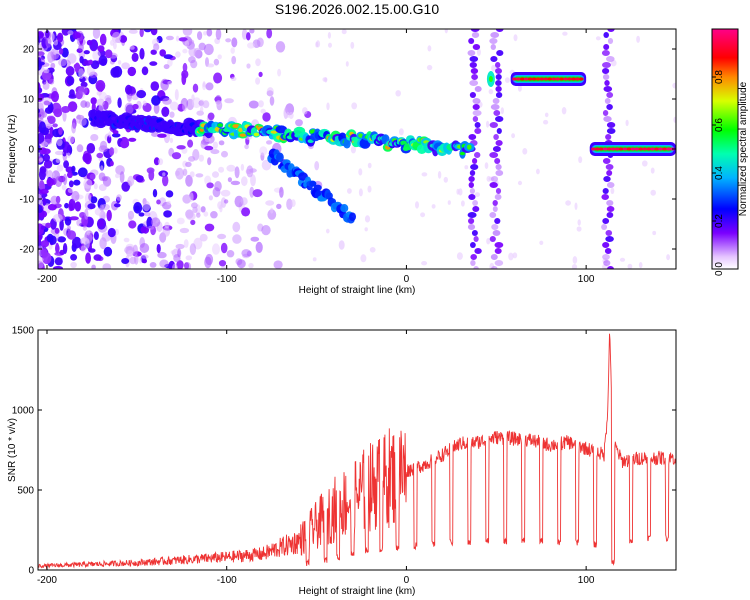  What do you see at coordinates (469, 147) in the screenshot?
I see `trace-core` at bounding box center [469, 147].